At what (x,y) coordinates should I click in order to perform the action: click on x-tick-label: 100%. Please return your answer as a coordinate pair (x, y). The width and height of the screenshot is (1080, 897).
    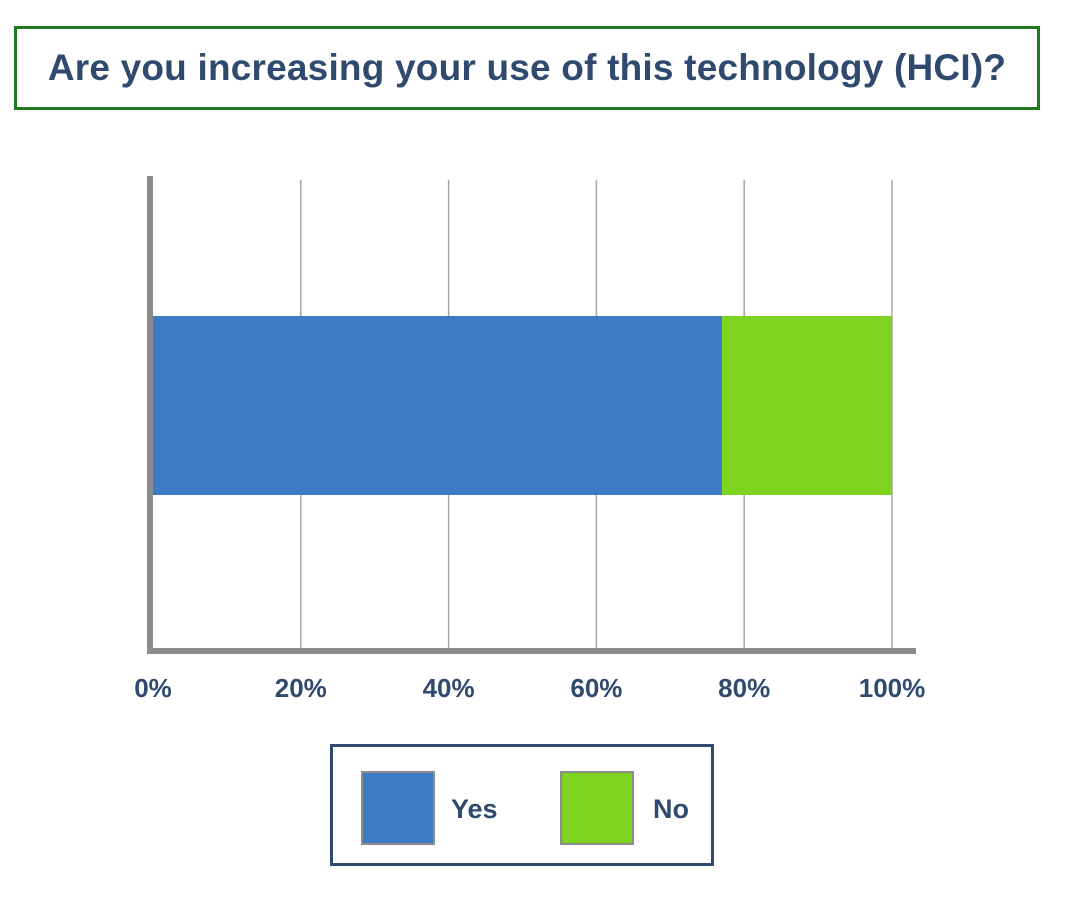
    Looking at the image, I should click on (892, 688).